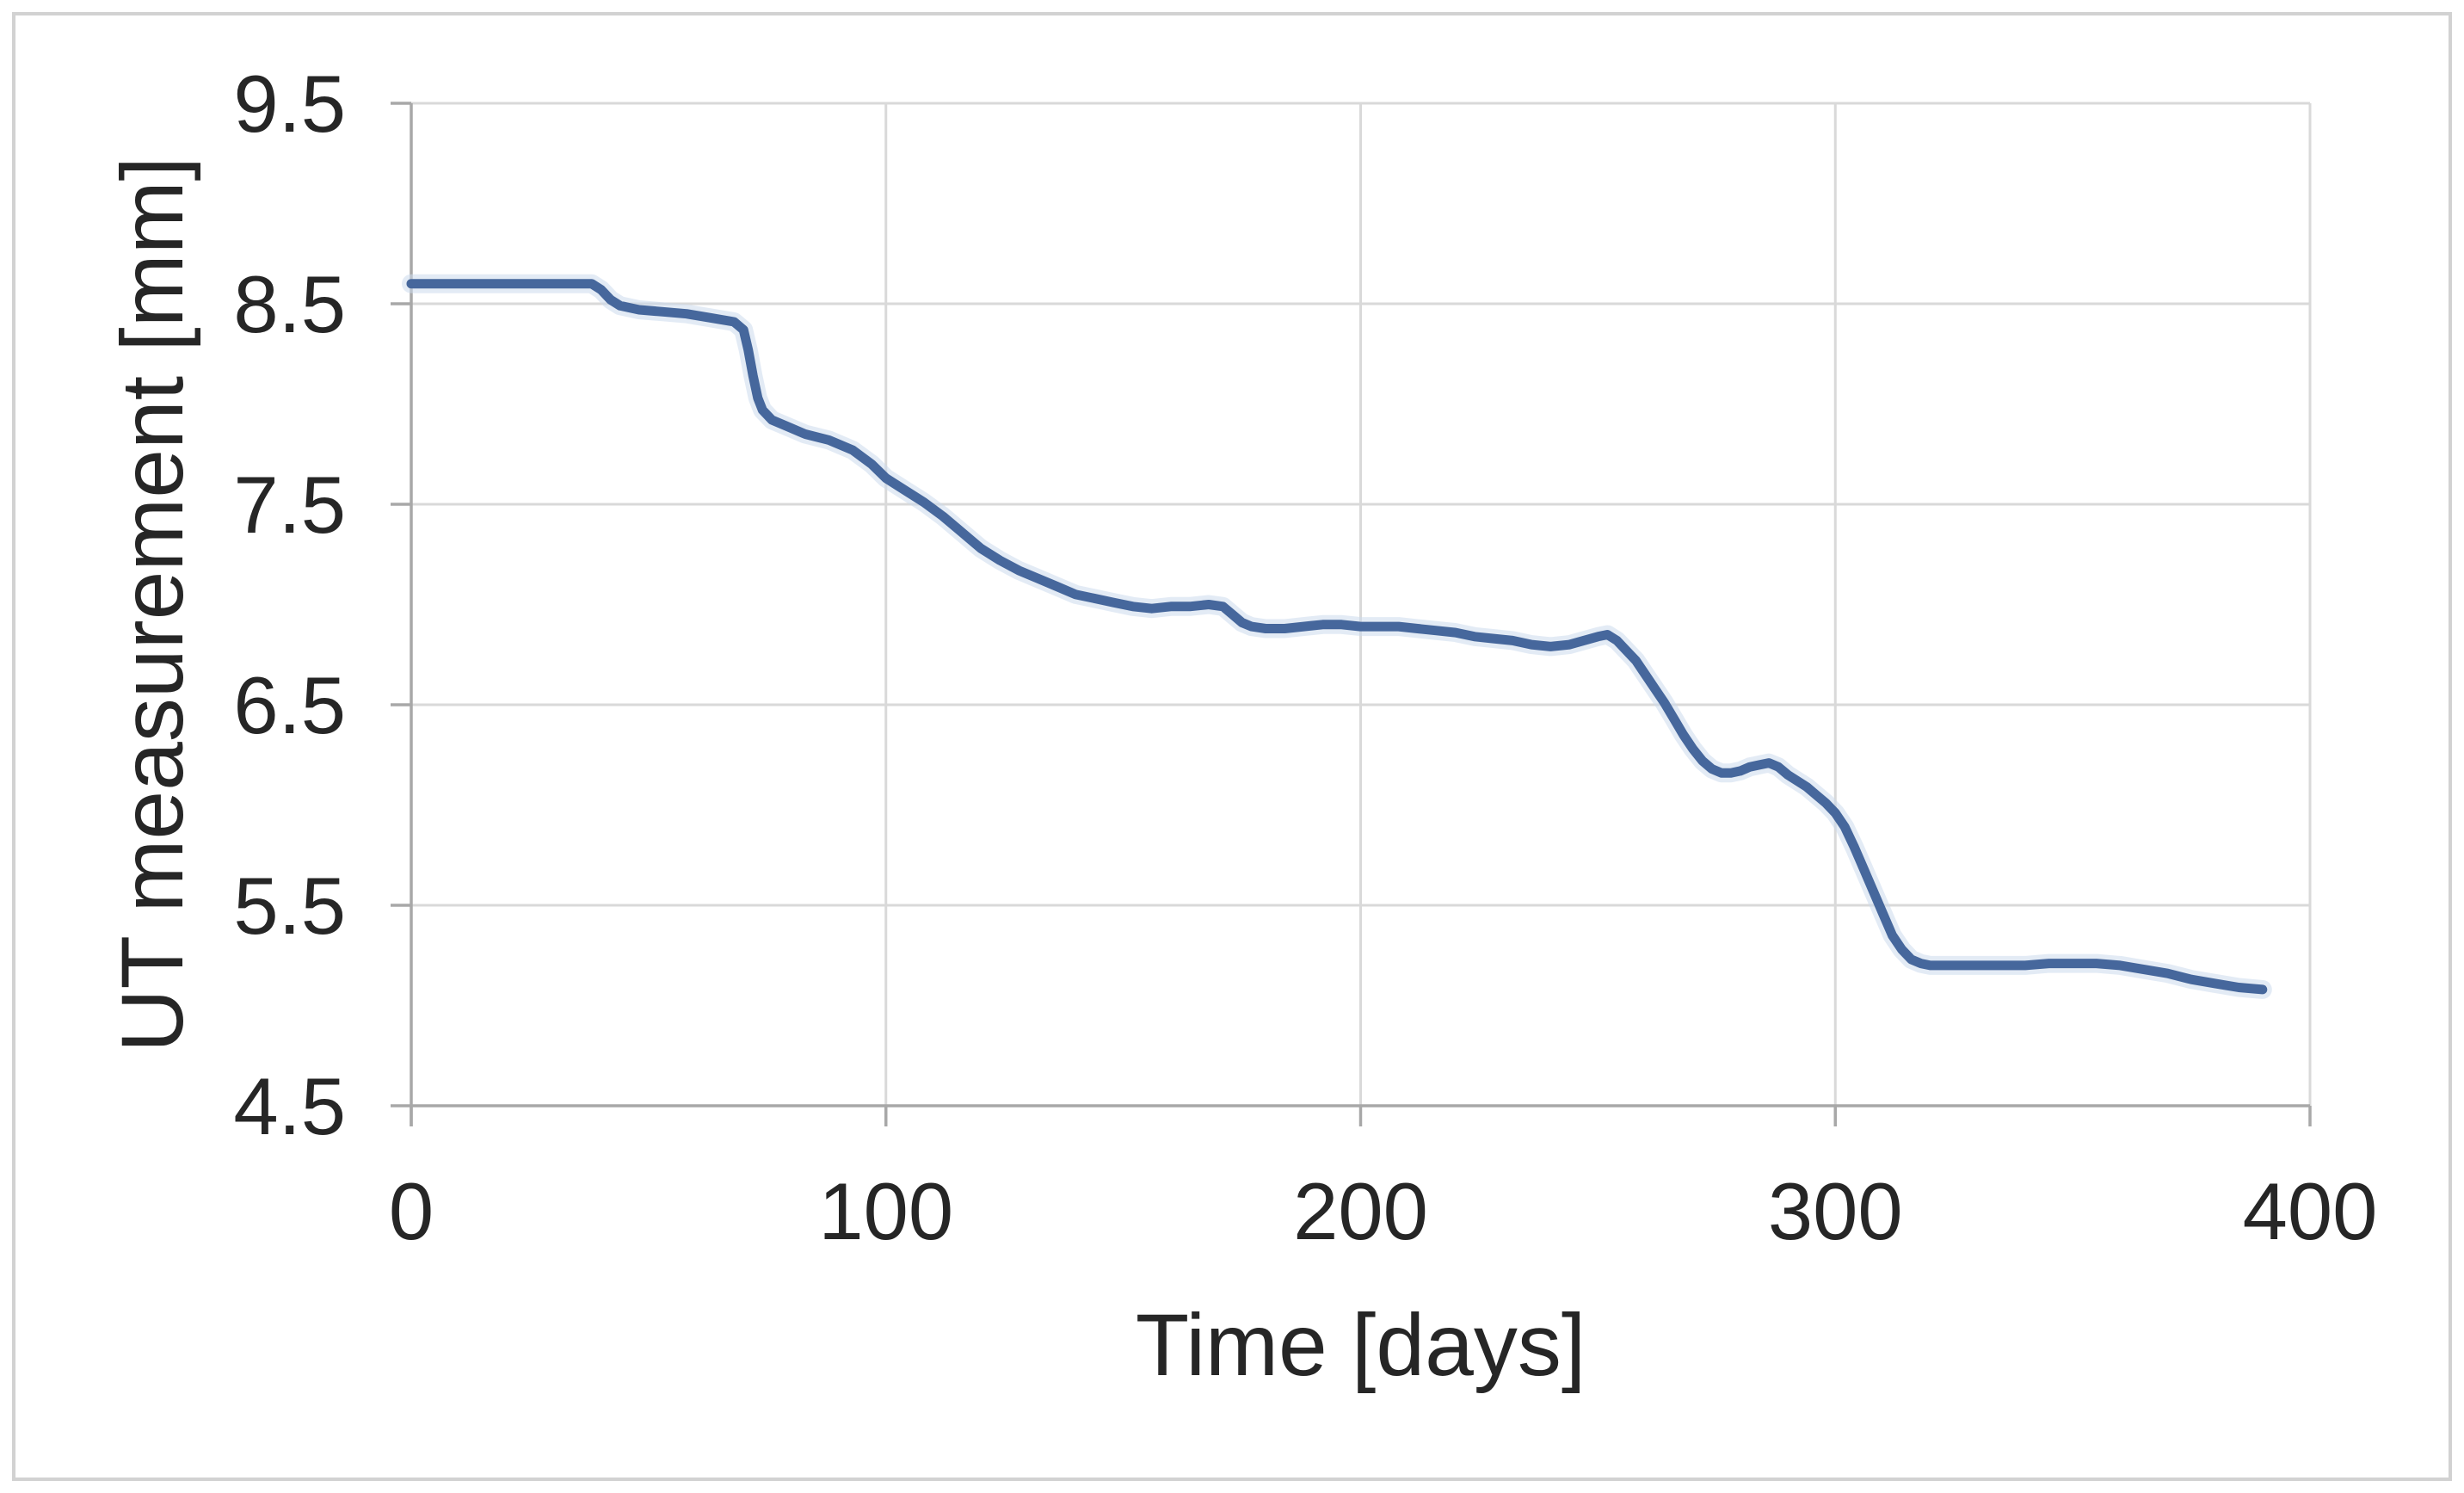 The height and width of the screenshot is (1493, 2464). Describe the element at coordinates (1836, 1211) in the screenshot. I see `x-tick-label: 300` at that location.